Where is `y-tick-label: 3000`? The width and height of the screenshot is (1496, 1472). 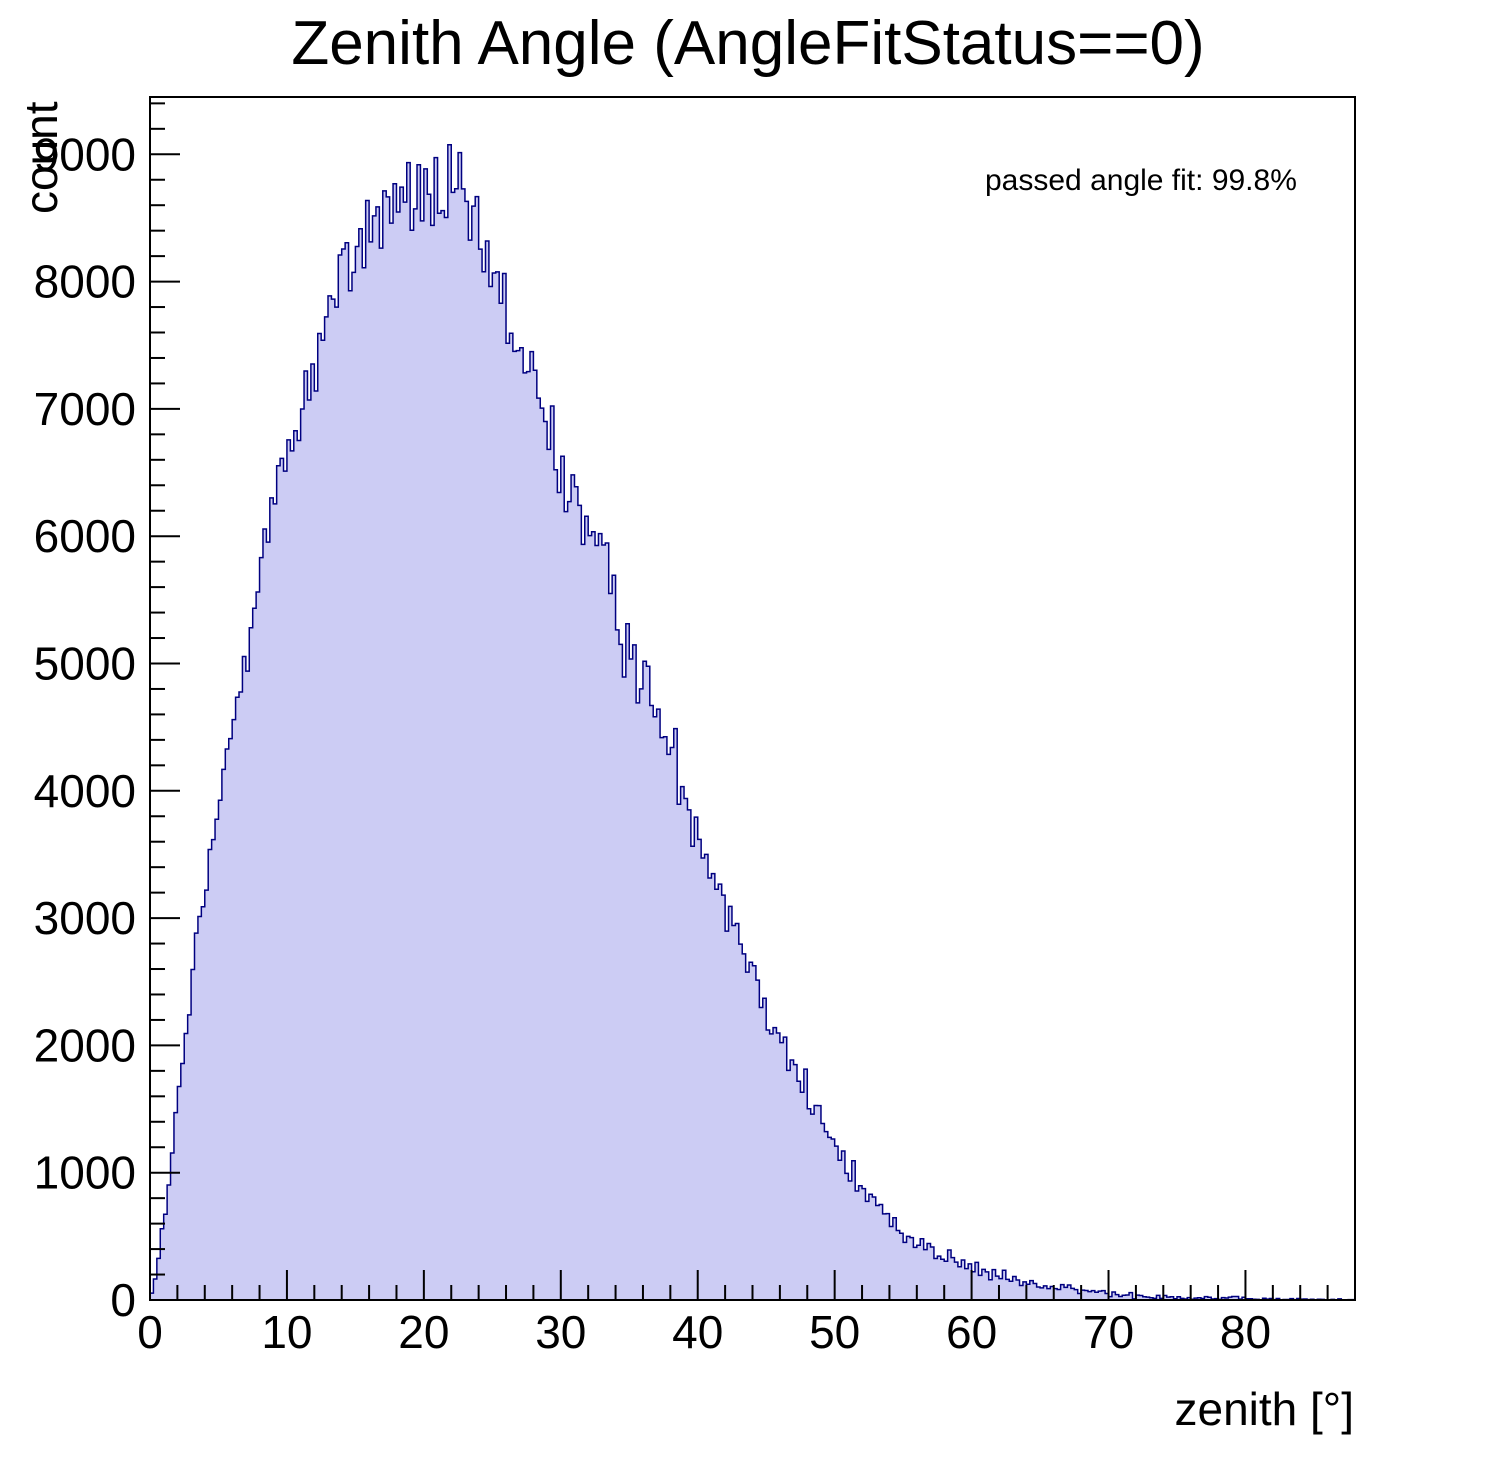
y-tick-label: 3000 is located at coordinates (85, 918).